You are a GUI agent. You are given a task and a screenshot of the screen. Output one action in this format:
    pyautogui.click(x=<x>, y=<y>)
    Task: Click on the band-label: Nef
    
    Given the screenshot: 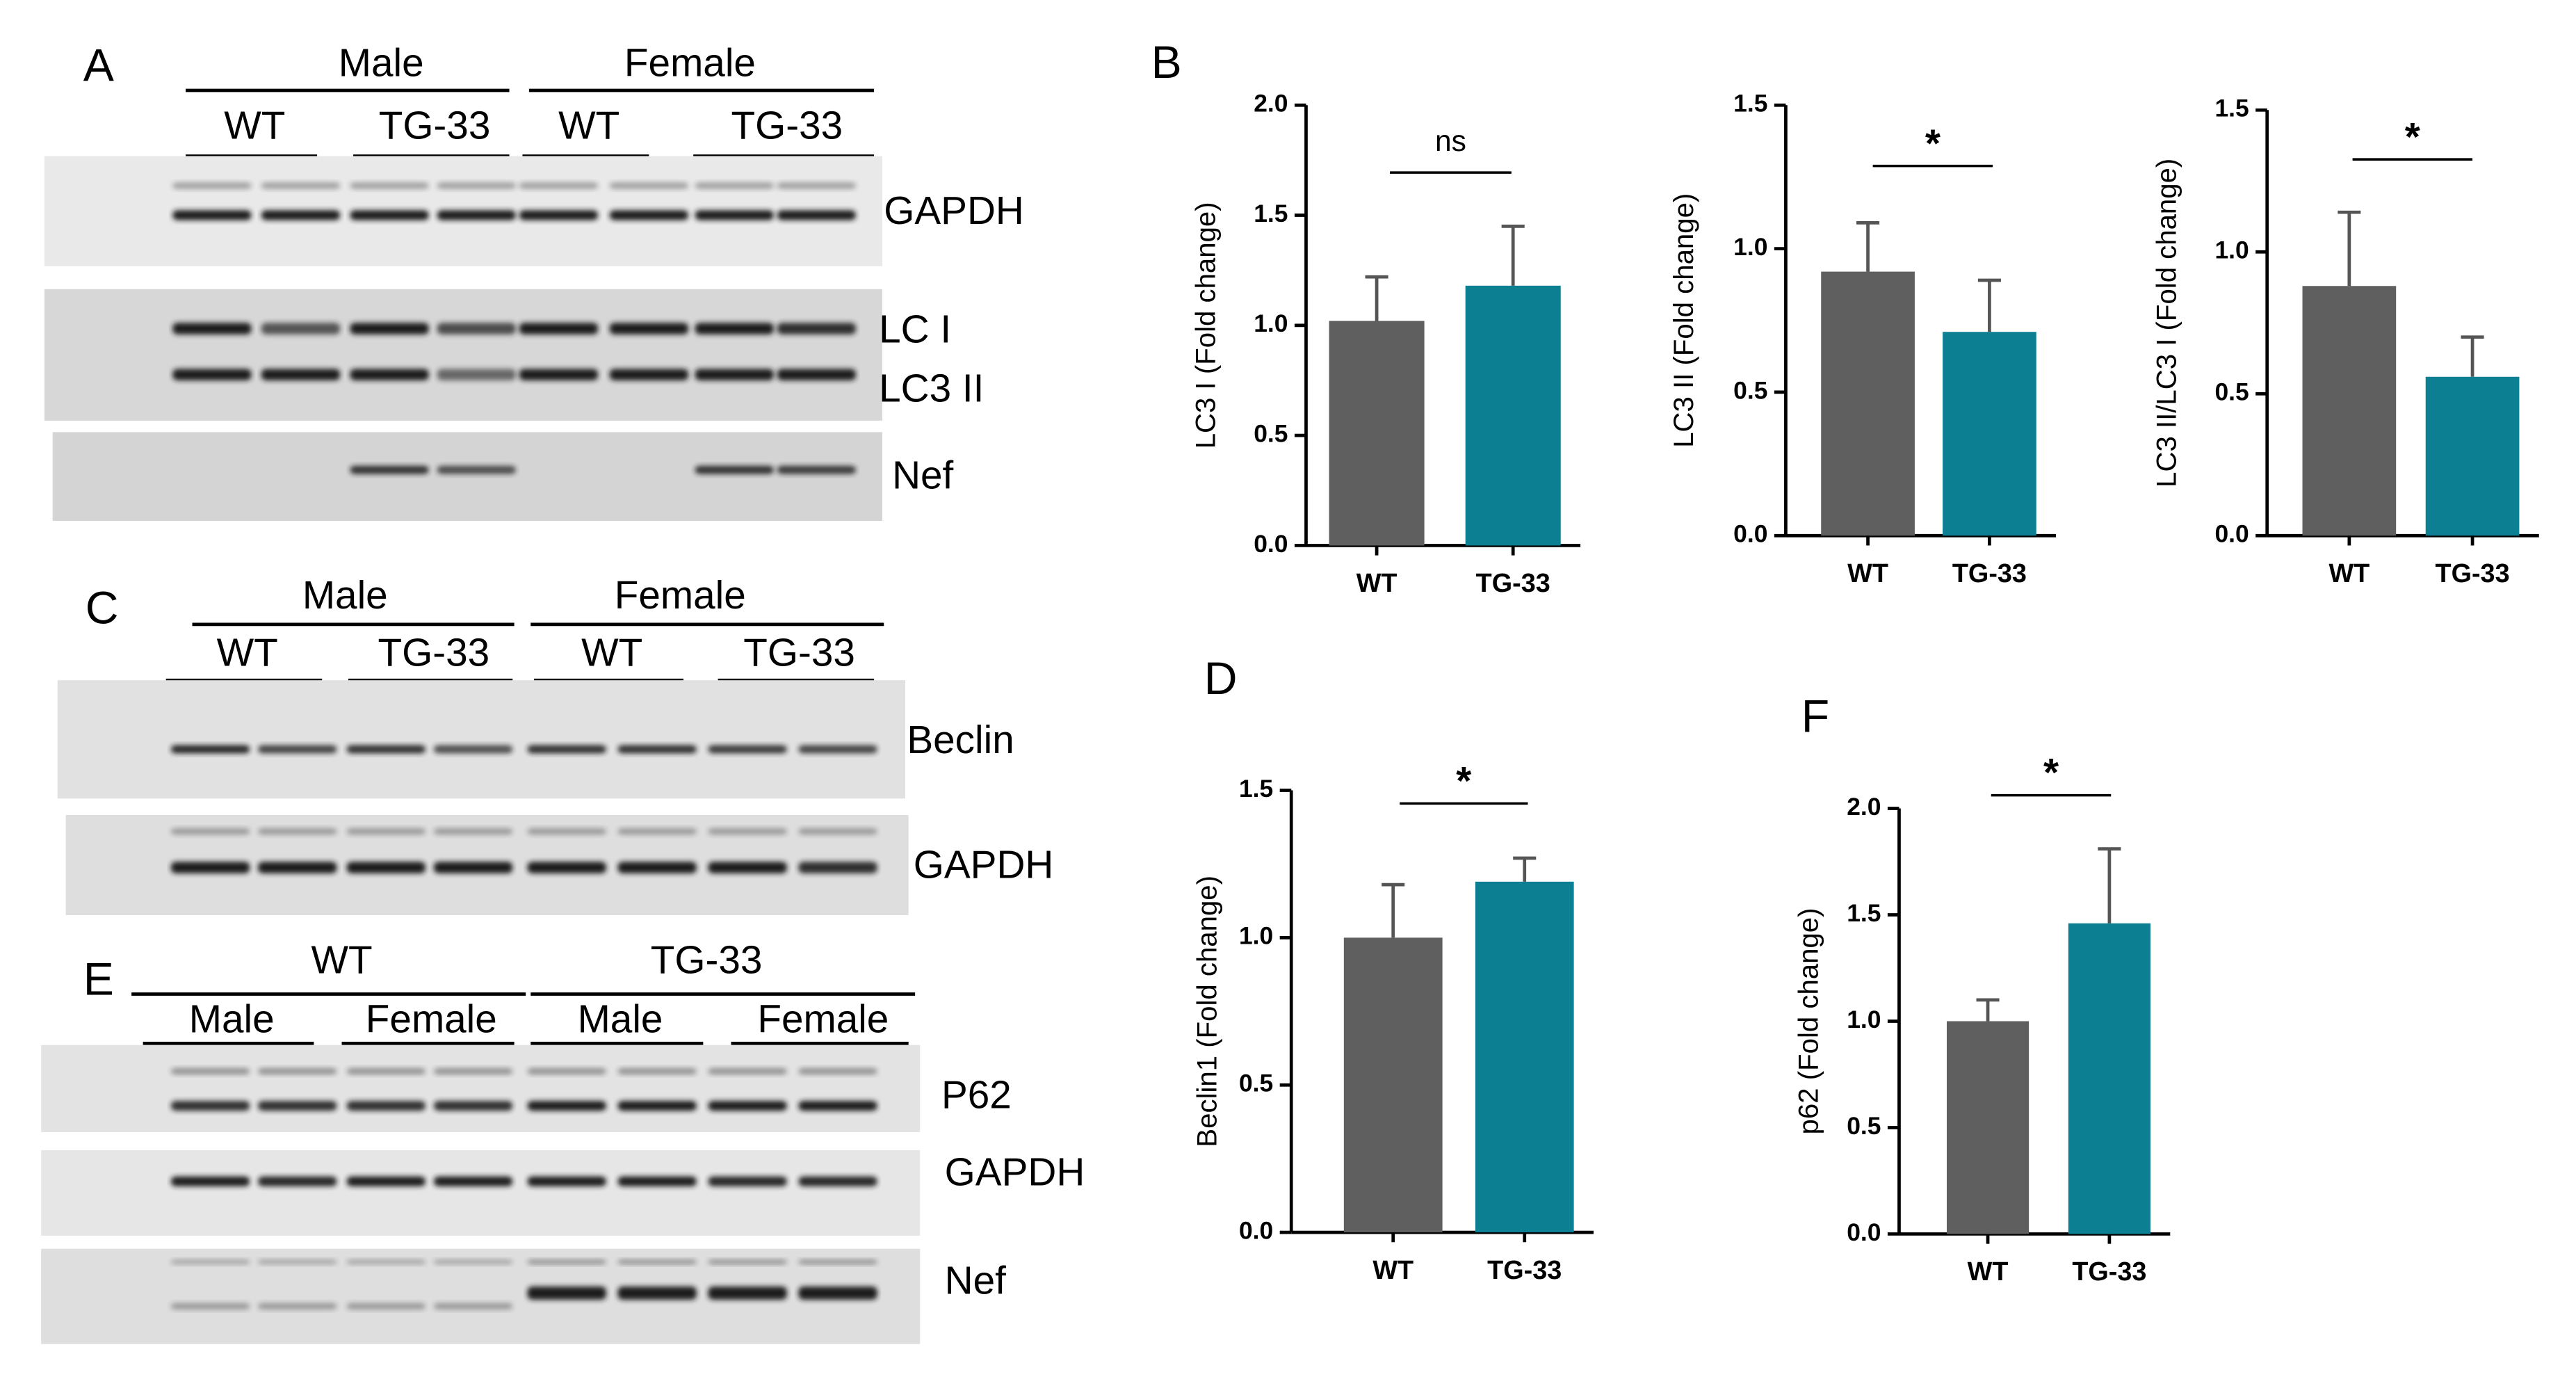 What is the action you would take?
    pyautogui.click(x=922, y=476)
    